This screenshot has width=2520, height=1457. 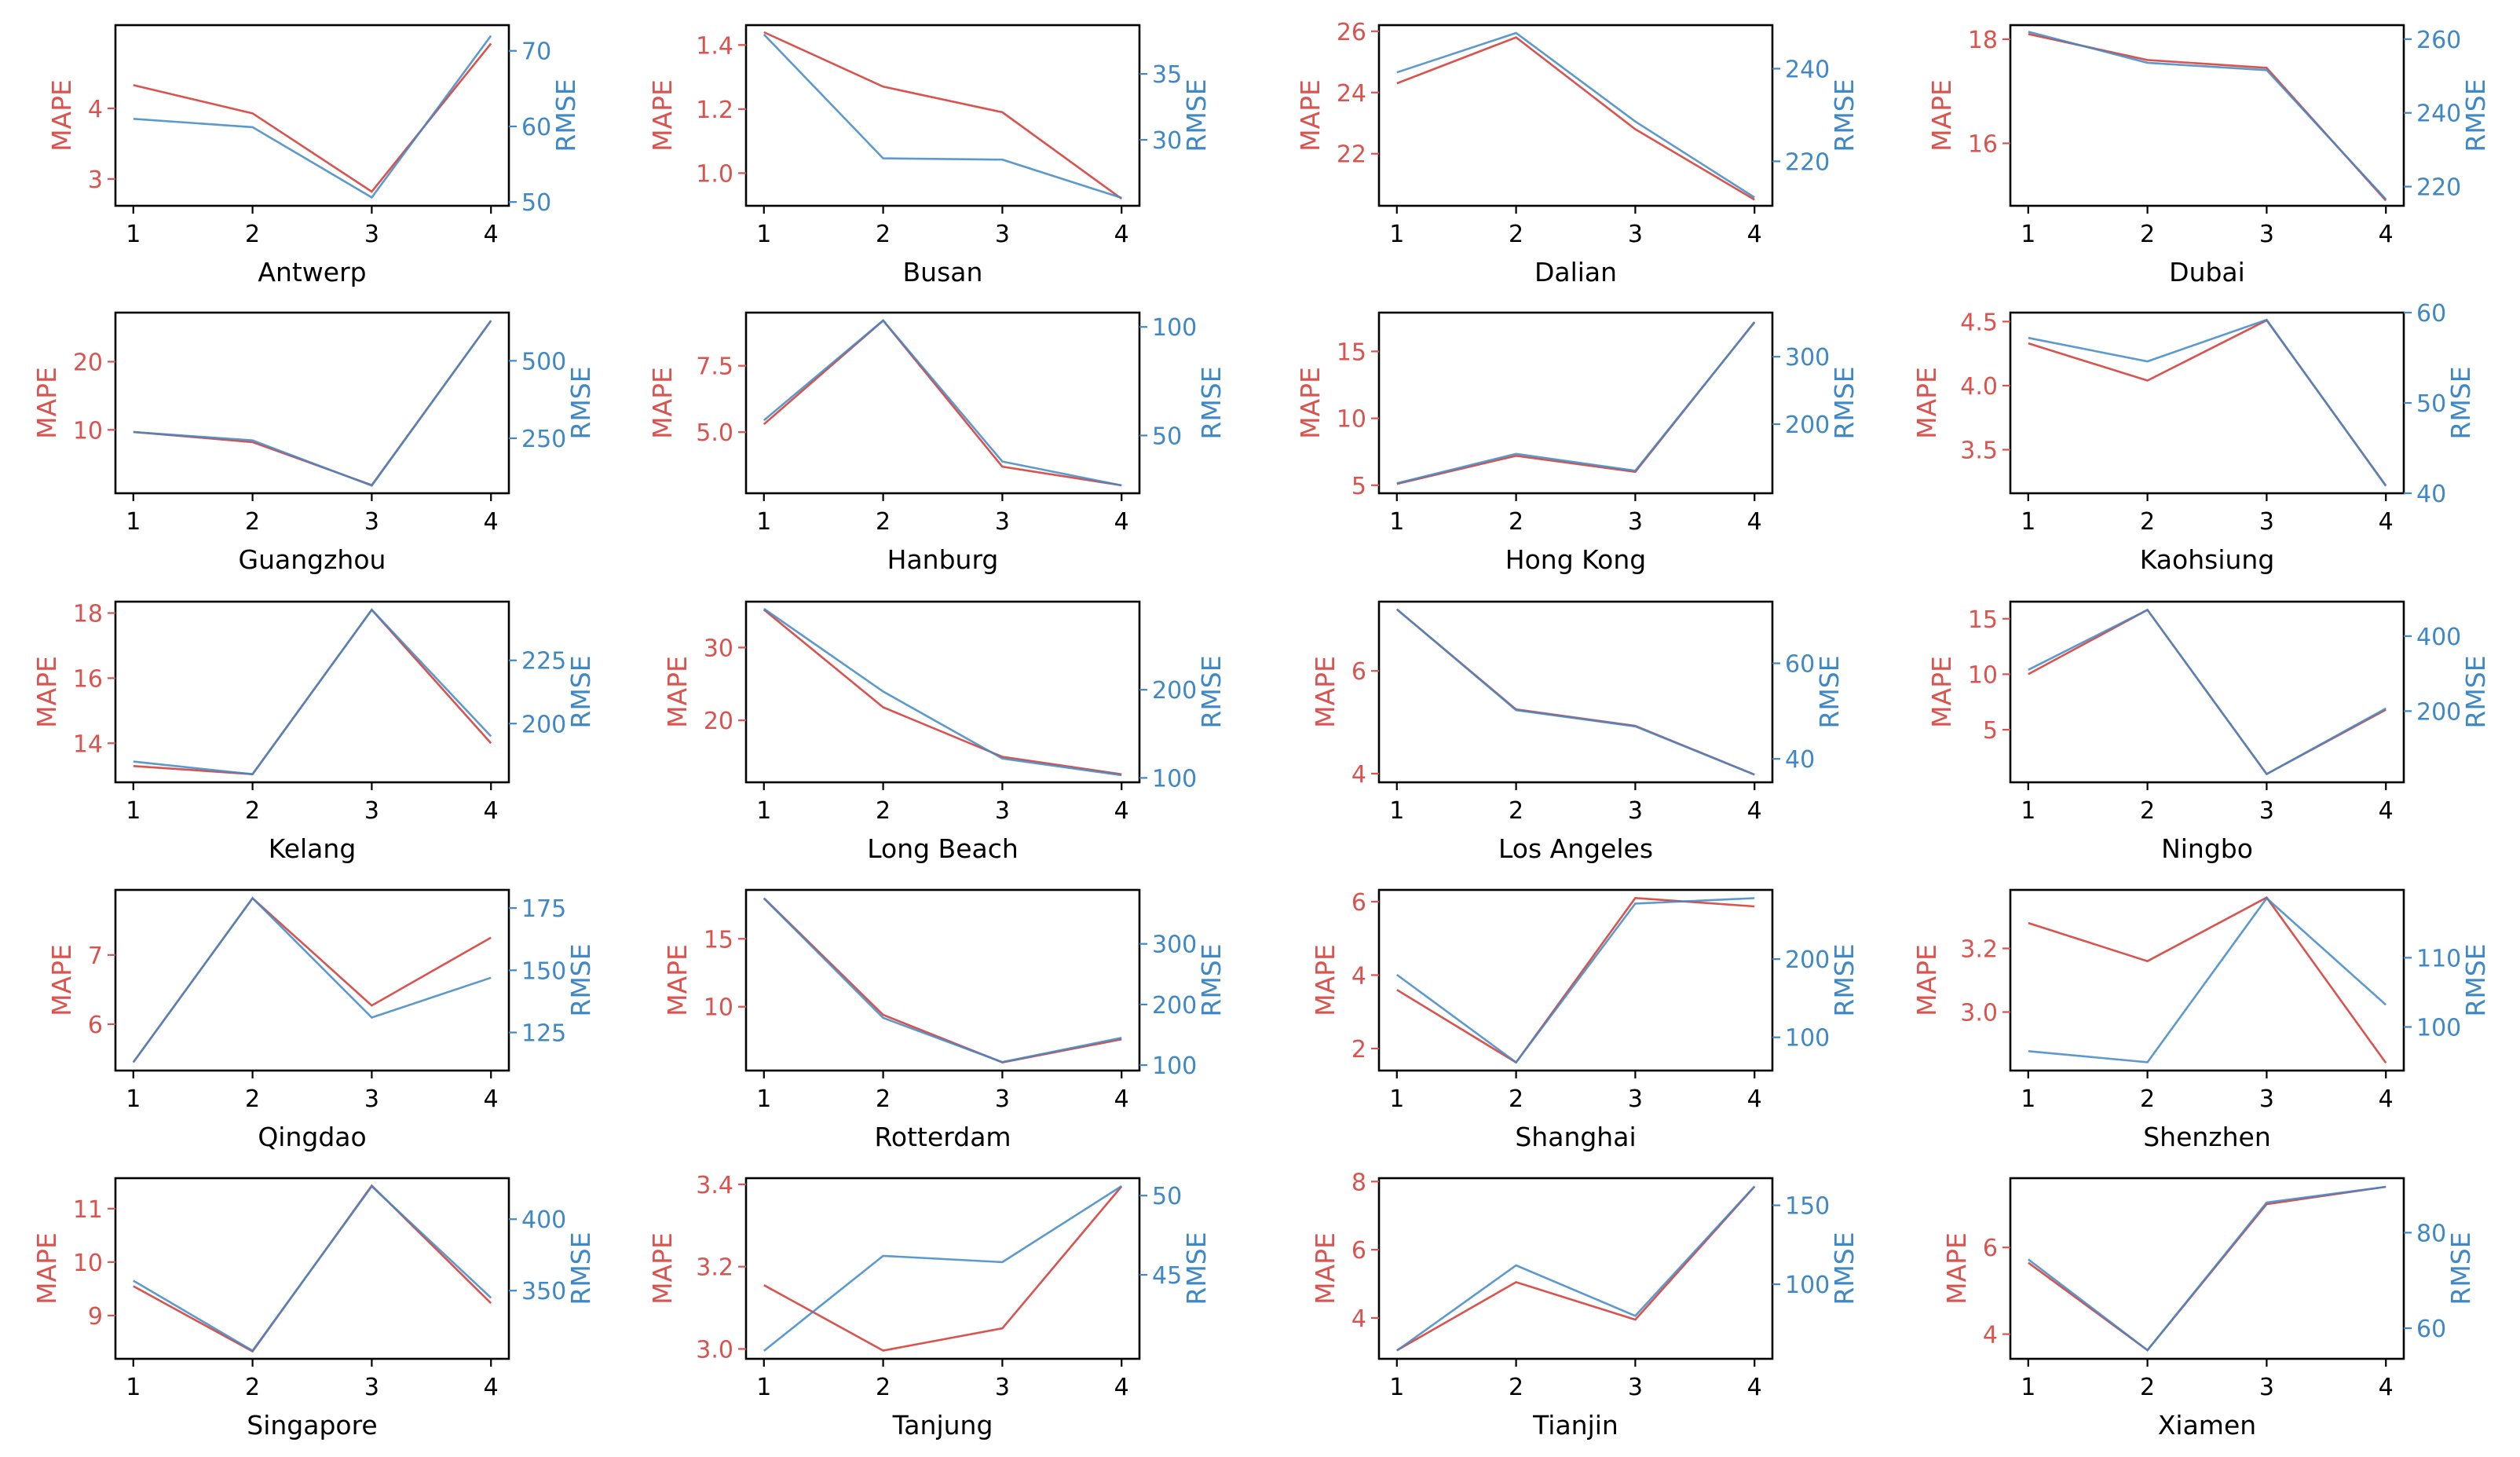 I want to click on y-left-tick-label: 10, so click(x=88, y=431).